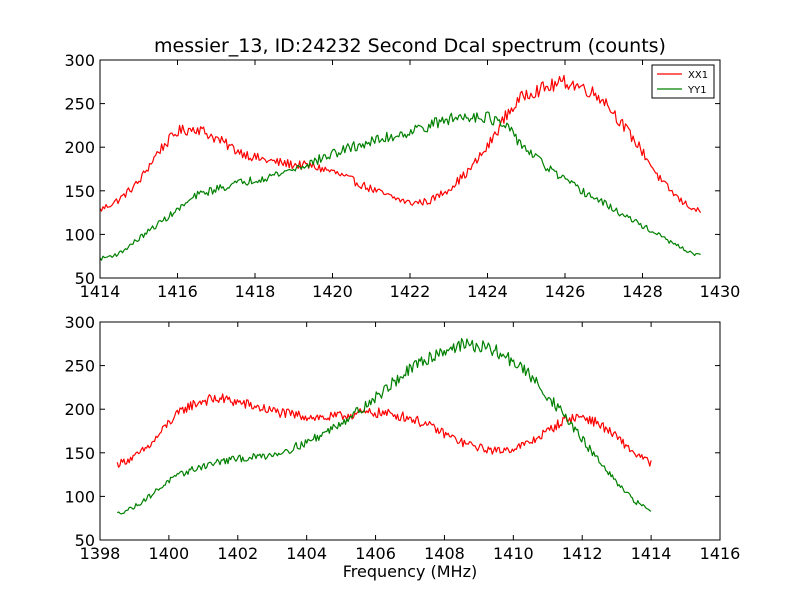  What do you see at coordinates (513, 553) in the screenshot?
I see `x-tick-label: 1410` at bounding box center [513, 553].